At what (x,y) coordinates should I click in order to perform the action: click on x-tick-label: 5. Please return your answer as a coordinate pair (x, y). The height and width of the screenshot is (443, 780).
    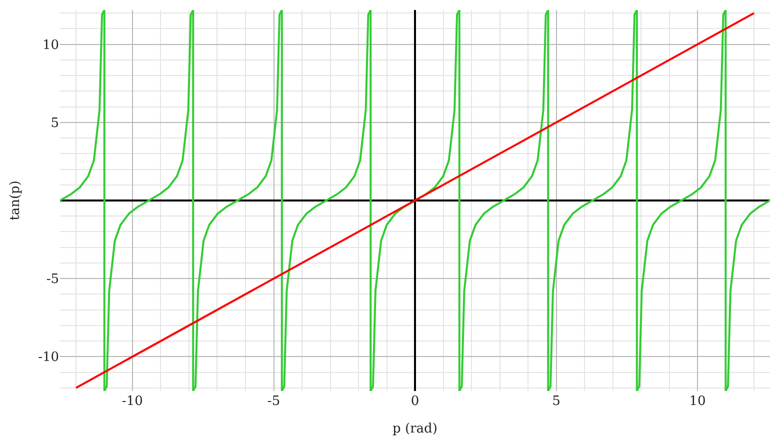
    Looking at the image, I should click on (556, 401).